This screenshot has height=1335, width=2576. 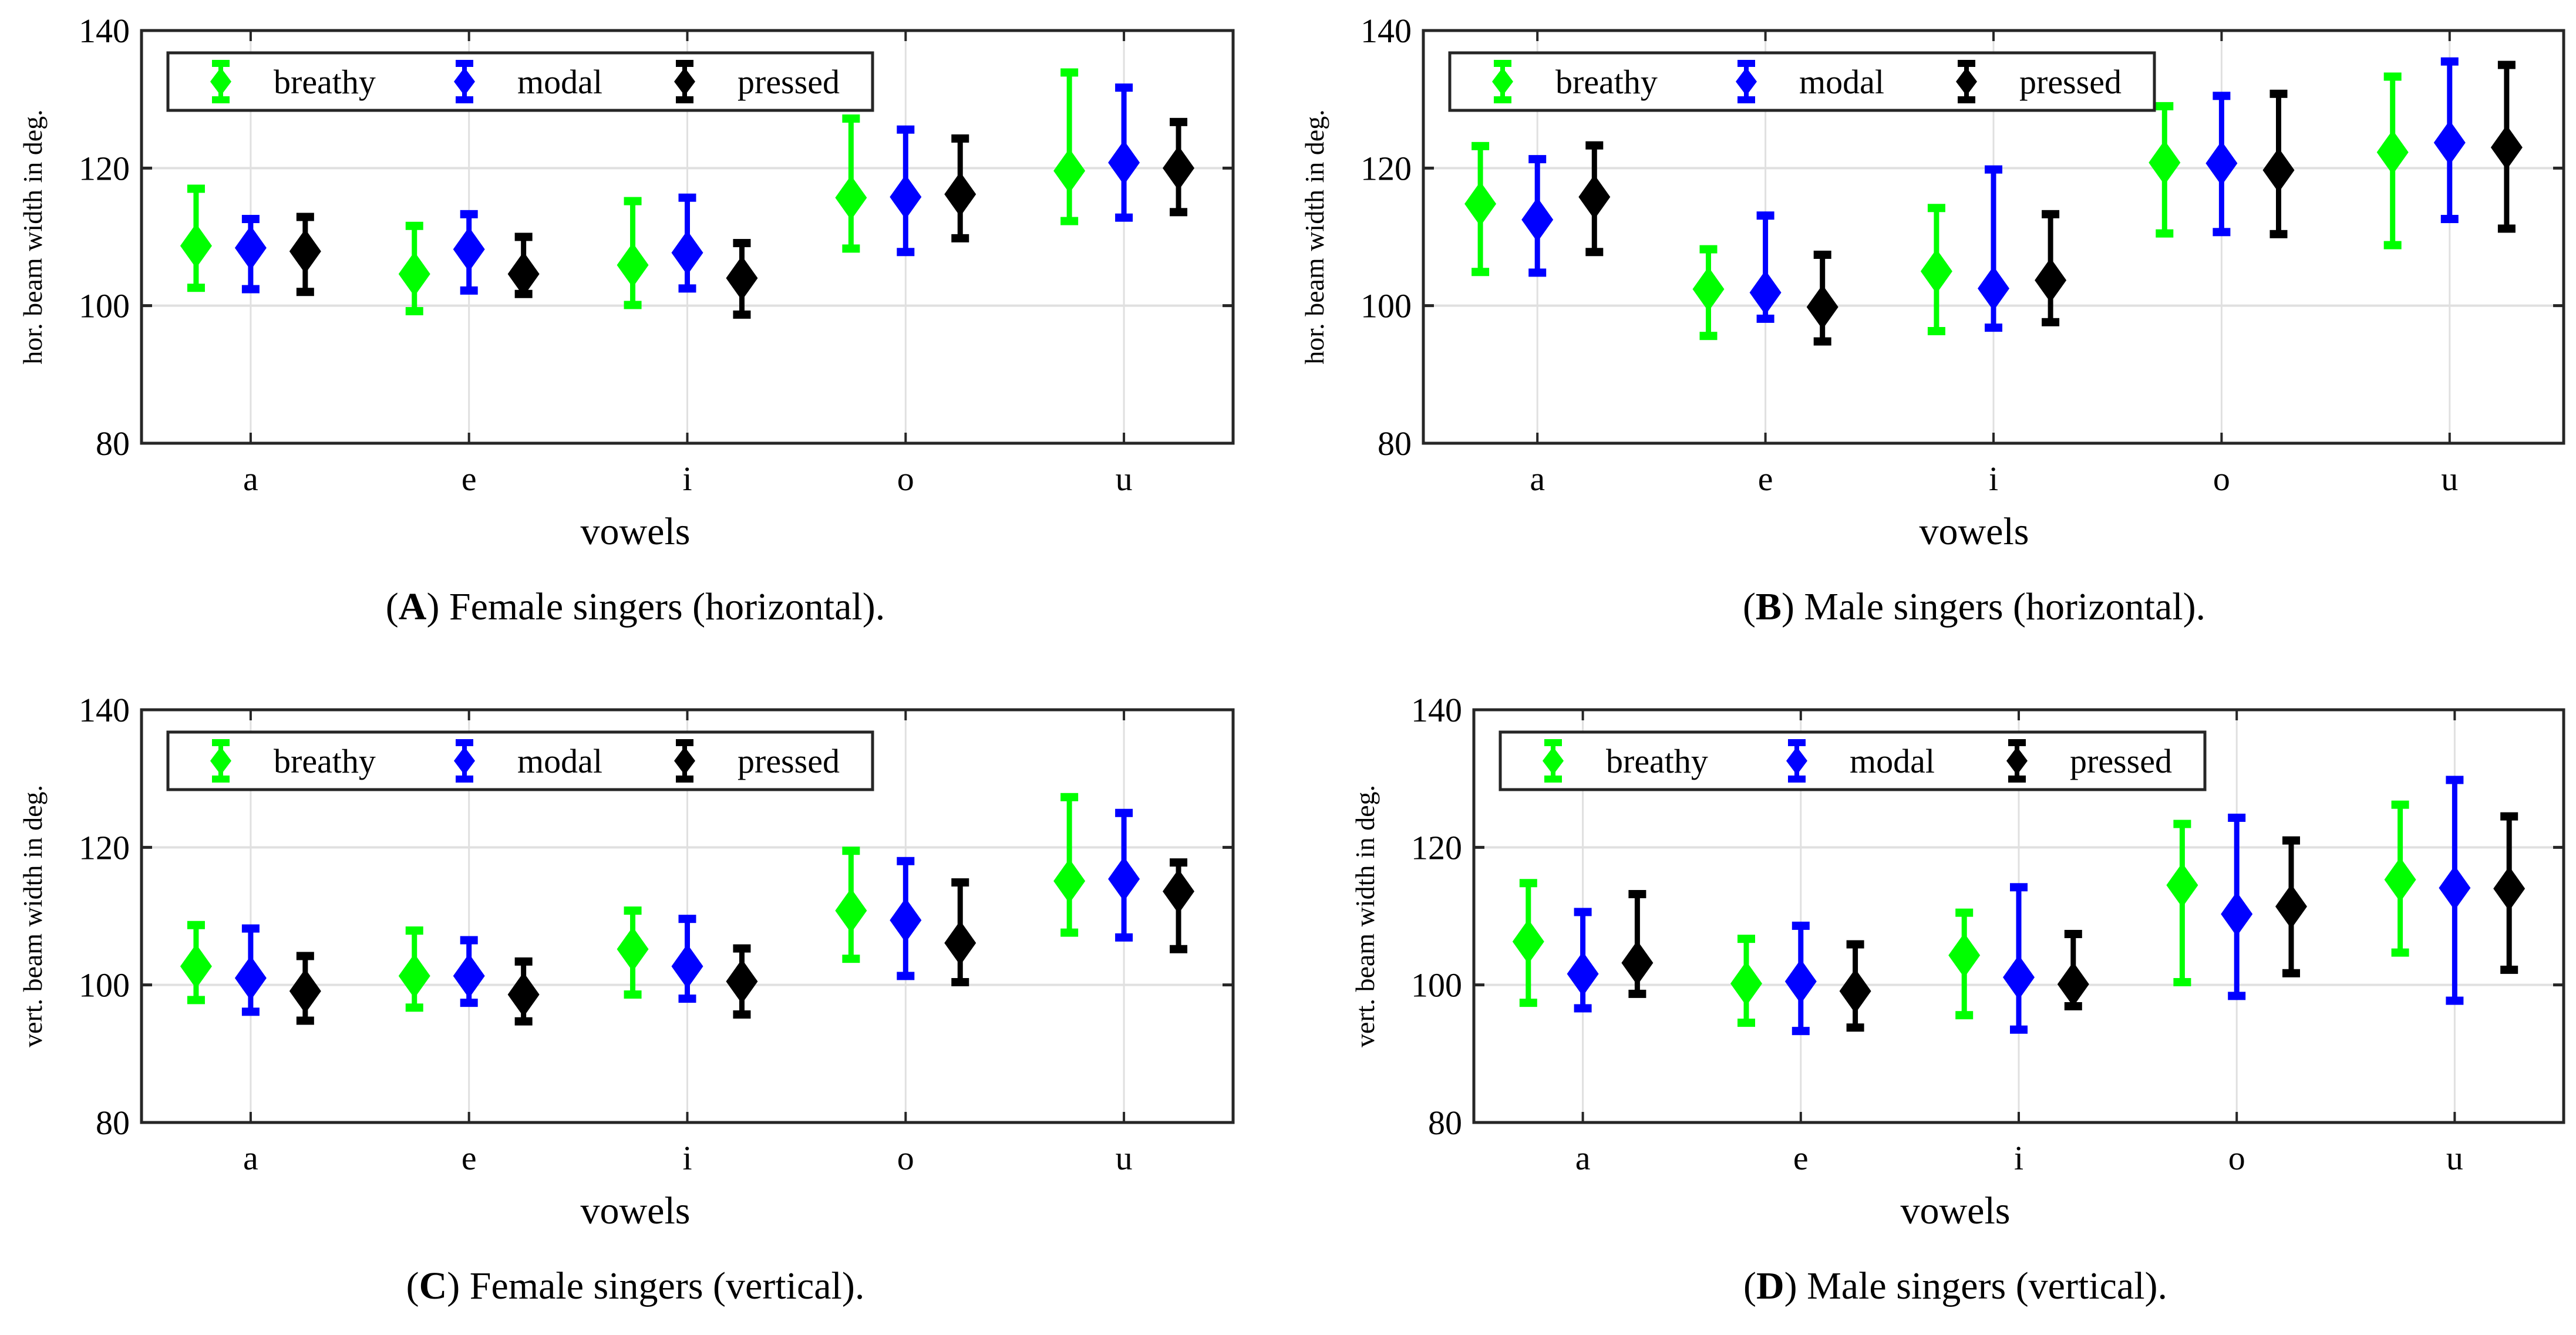 What do you see at coordinates (325, 82) in the screenshot?
I see `legend-label-breathy: breathy` at bounding box center [325, 82].